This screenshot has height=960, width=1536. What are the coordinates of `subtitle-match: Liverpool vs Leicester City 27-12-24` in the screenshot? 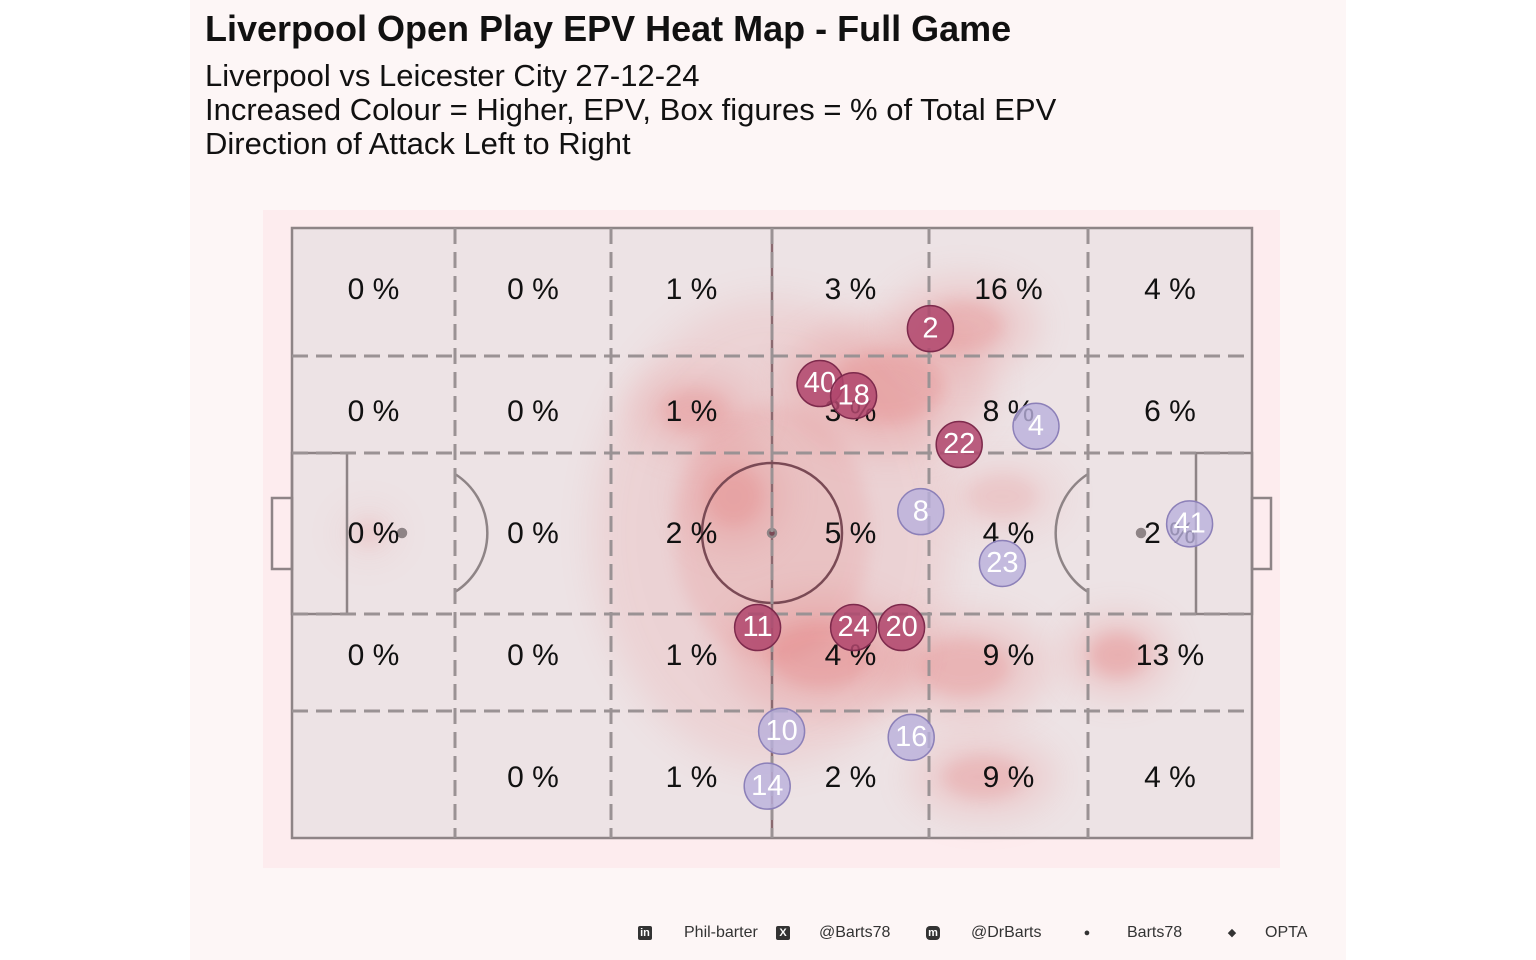 It's located at (452, 75).